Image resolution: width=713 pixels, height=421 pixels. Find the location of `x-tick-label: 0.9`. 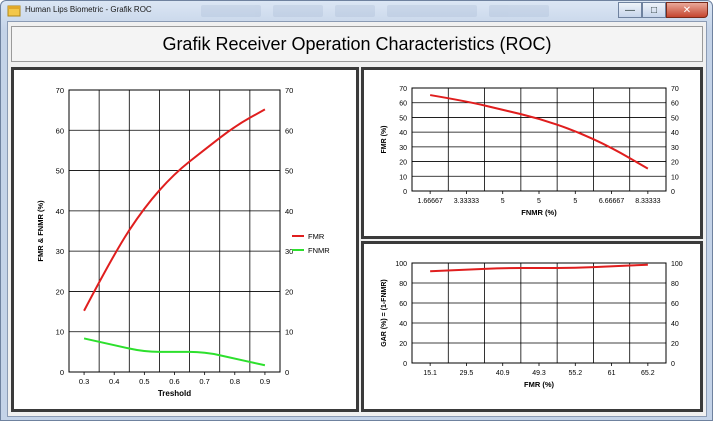

x-tick-label: 0.9 is located at coordinates (265, 381).